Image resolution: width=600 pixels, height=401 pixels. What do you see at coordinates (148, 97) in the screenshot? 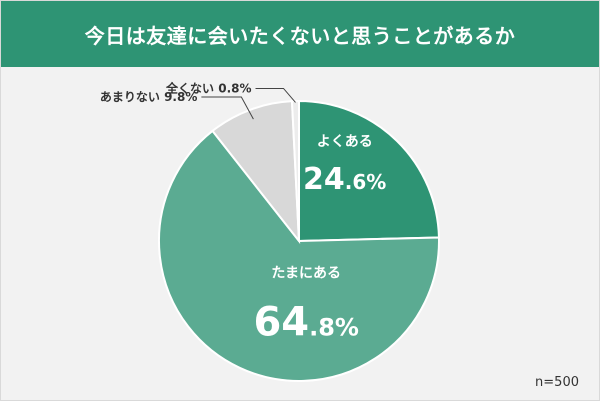
I see `slice-label-rarely: あまりない 9.8%` at bounding box center [148, 97].